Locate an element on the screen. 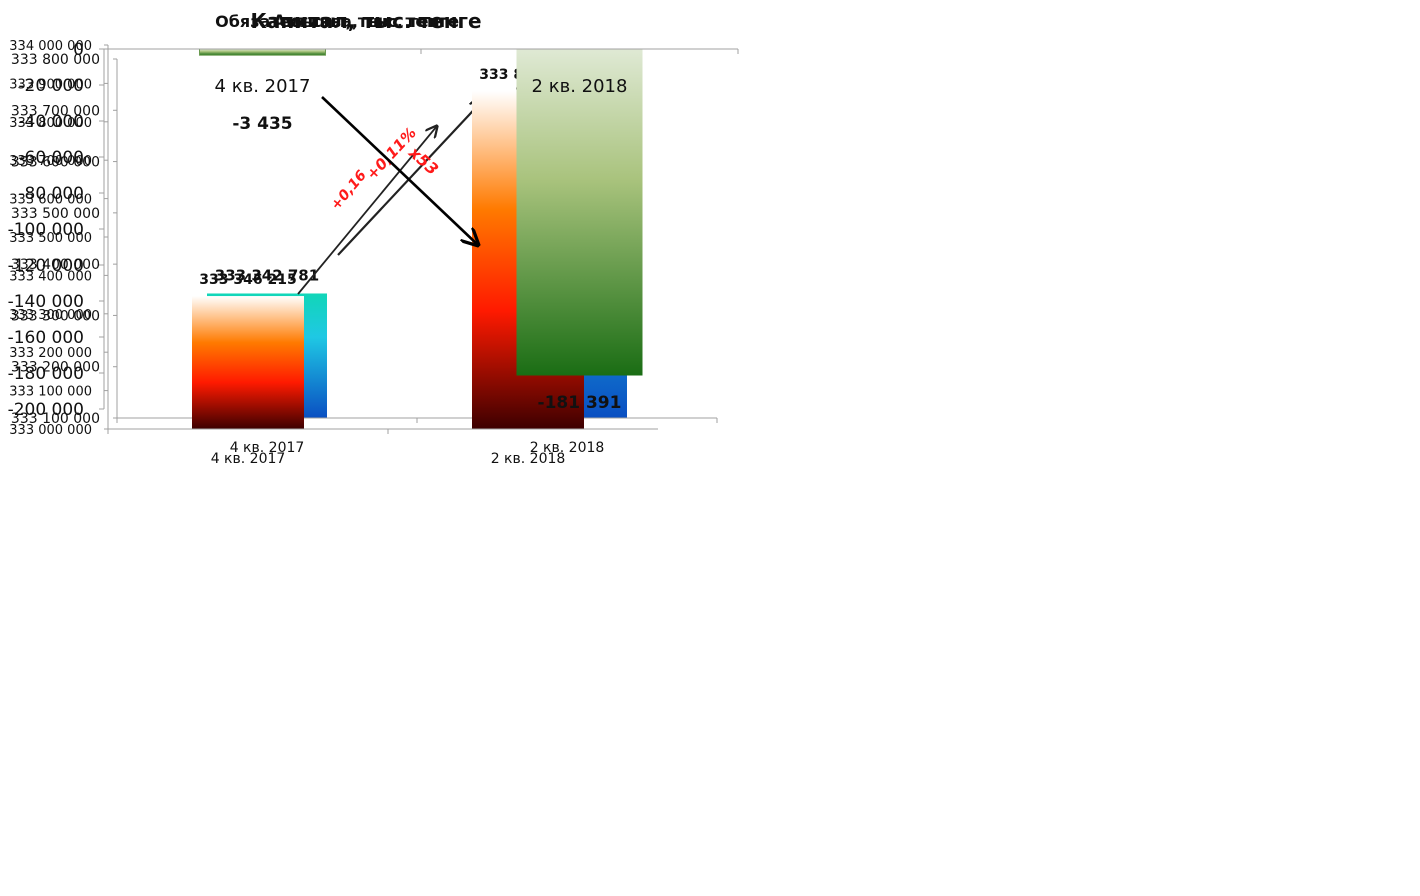  liabilities-y-tick-label: 333 400 000 is located at coordinates (50, 276).